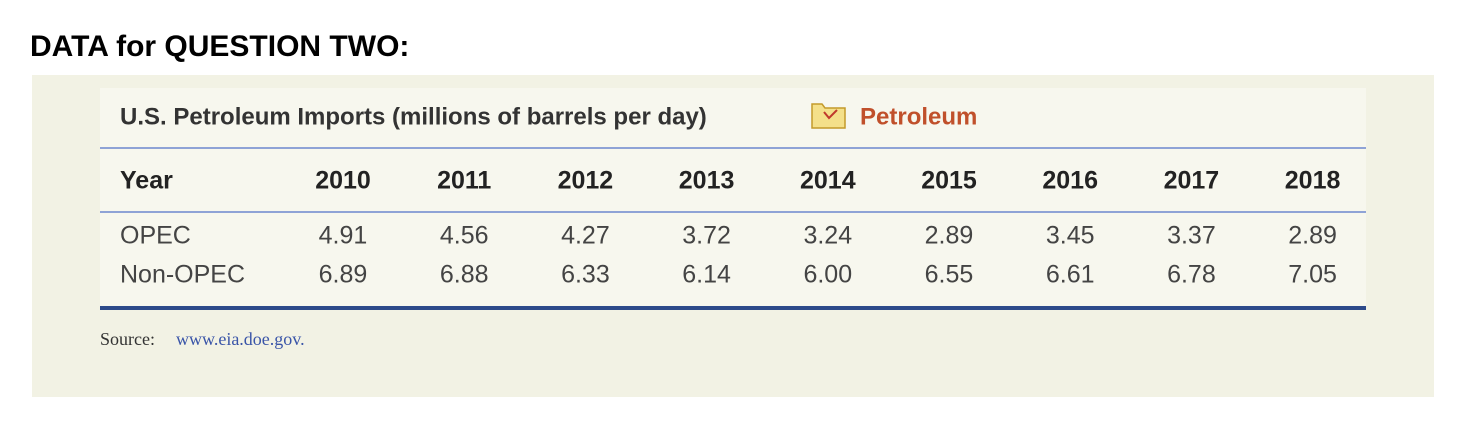 The image size is (1484, 447). I want to click on table-tag: Petroleum, so click(918, 116).